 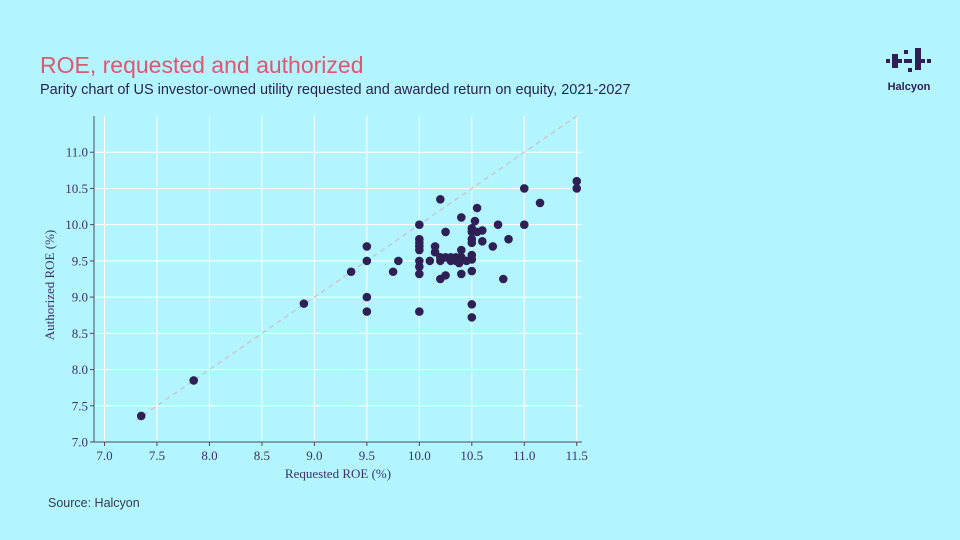 What do you see at coordinates (524, 455) in the screenshot?
I see `x-tick-label: 11.0` at bounding box center [524, 455].